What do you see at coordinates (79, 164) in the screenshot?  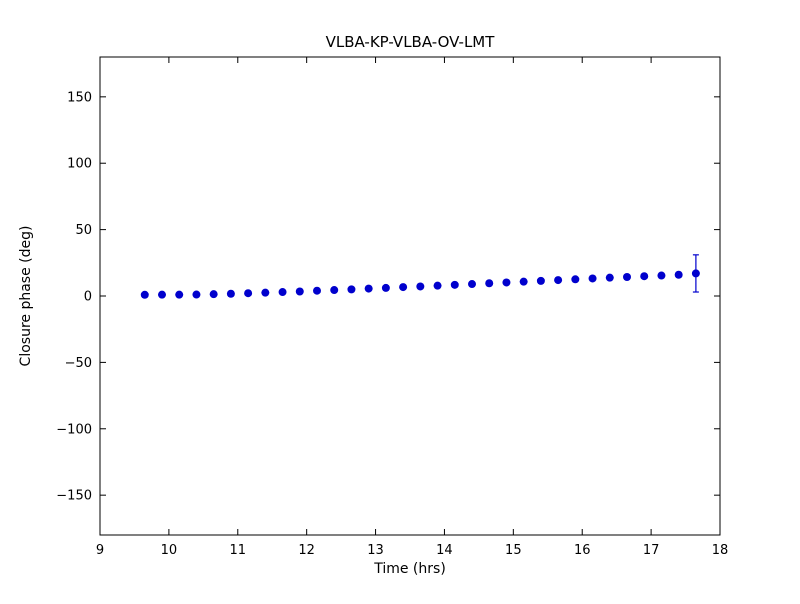 I see `y-tick-label: 100` at bounding box center [79, 164].